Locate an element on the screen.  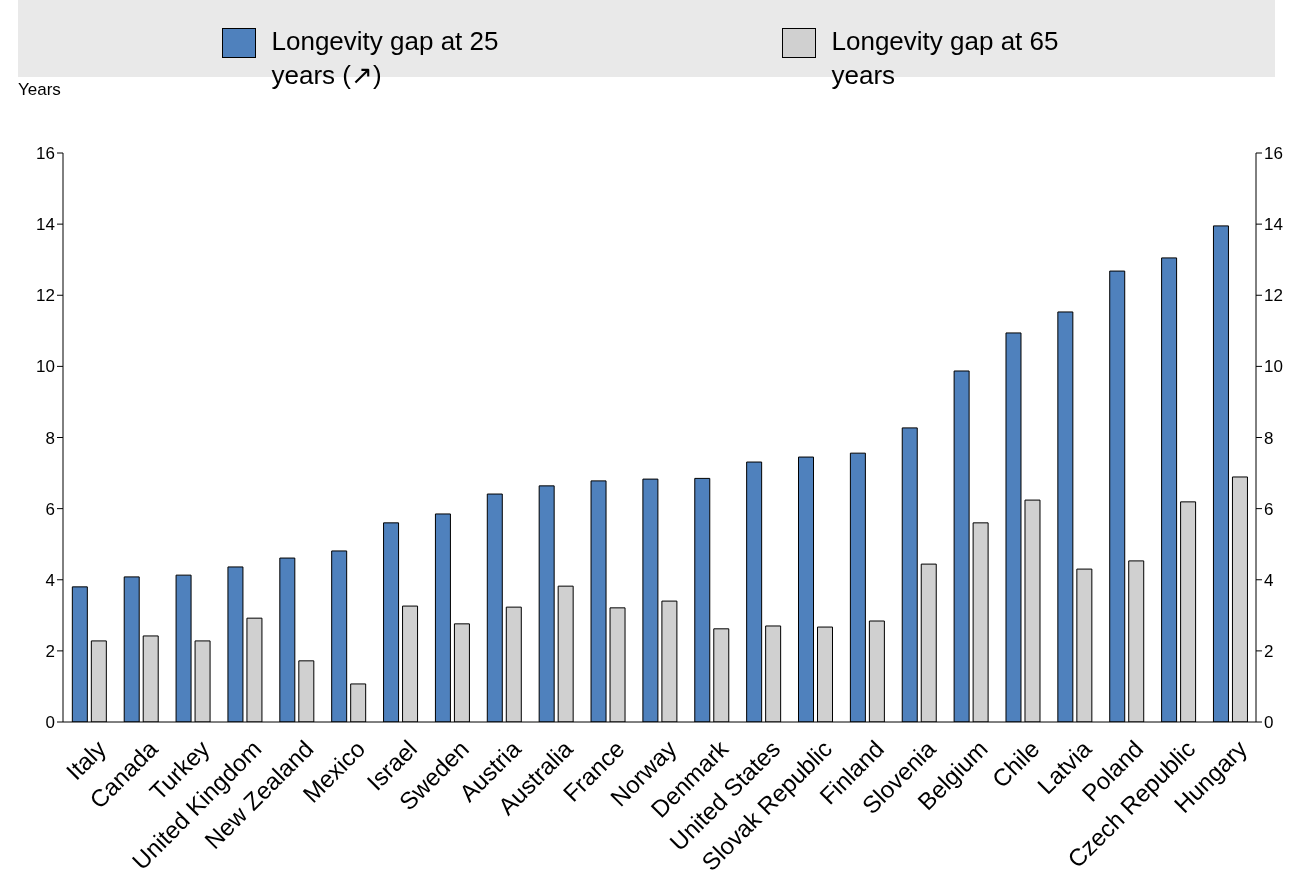
y2-tick-label: 4 is located at coordinates (1269, 580).